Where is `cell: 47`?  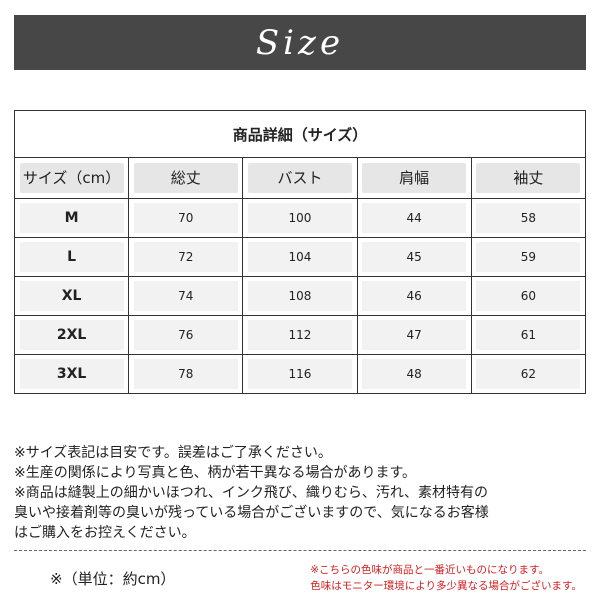 cell: 47 is located at coordinates (414, 335).